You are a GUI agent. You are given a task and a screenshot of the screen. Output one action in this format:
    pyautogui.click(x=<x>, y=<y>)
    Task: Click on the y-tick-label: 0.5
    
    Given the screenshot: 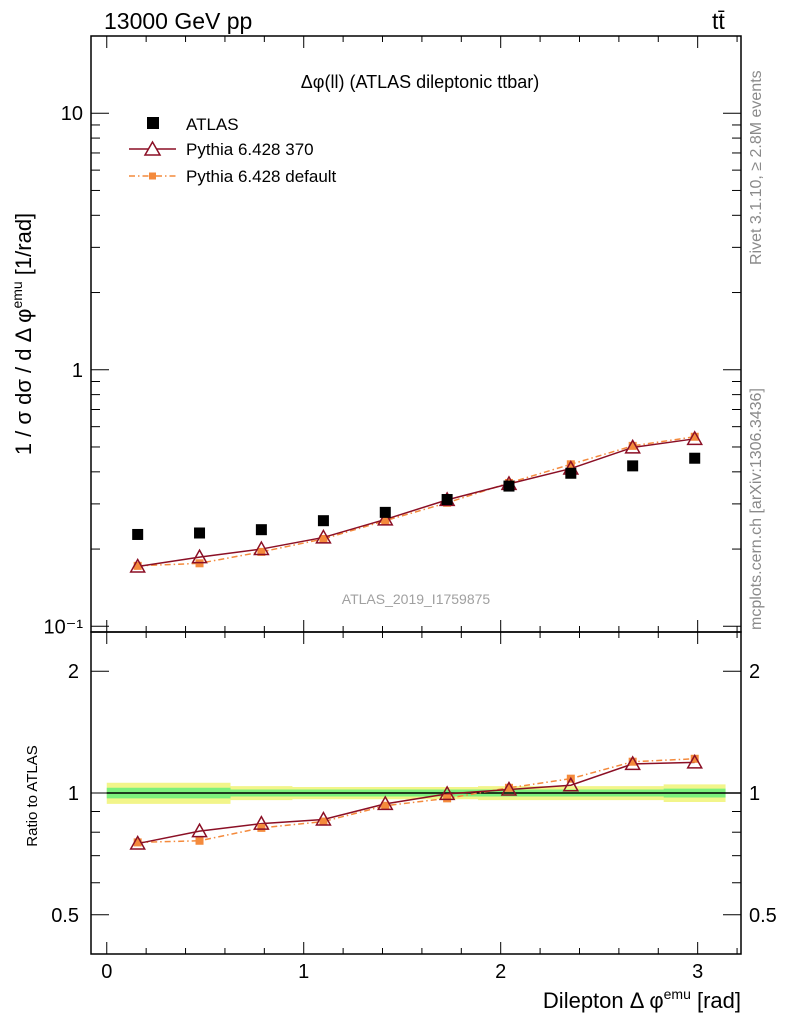 What is the action you would take?
    pyautogui.click(x=65, y=916)
    